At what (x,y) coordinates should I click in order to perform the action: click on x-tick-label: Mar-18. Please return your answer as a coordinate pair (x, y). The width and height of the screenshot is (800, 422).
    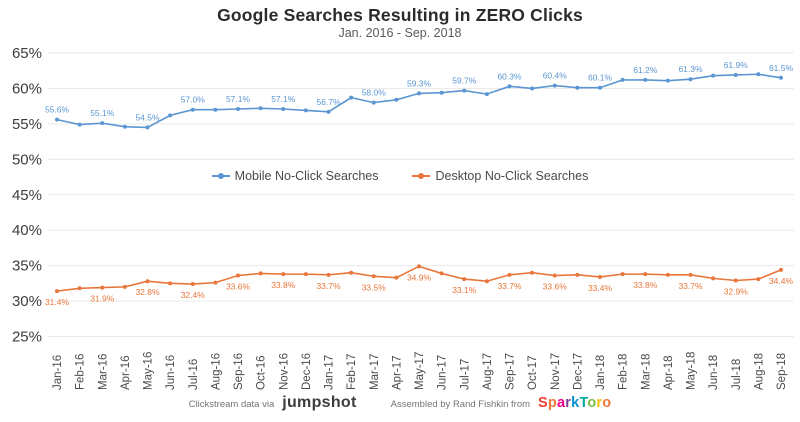
    Looking at the image, I should click on (646, 372).